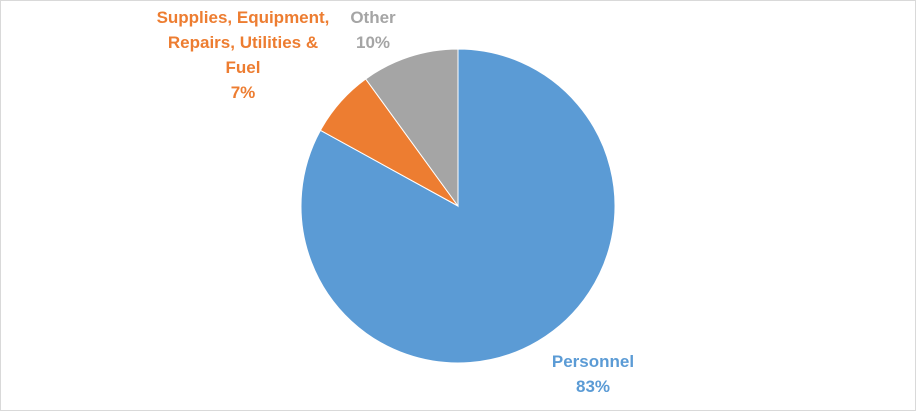 The height and width of the screenshot is (411, 916). Describe the element at coordinates (373, 17) in the screenshot. I see `category-label: Other` at that location.